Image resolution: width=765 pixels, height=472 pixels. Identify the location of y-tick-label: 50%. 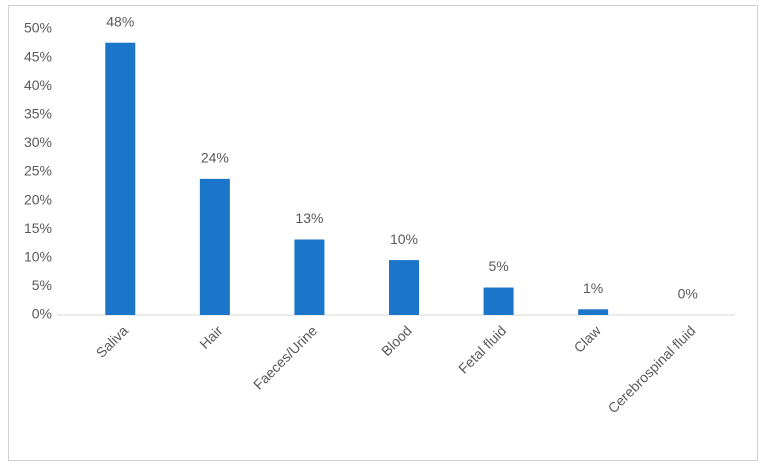
(38, 28).